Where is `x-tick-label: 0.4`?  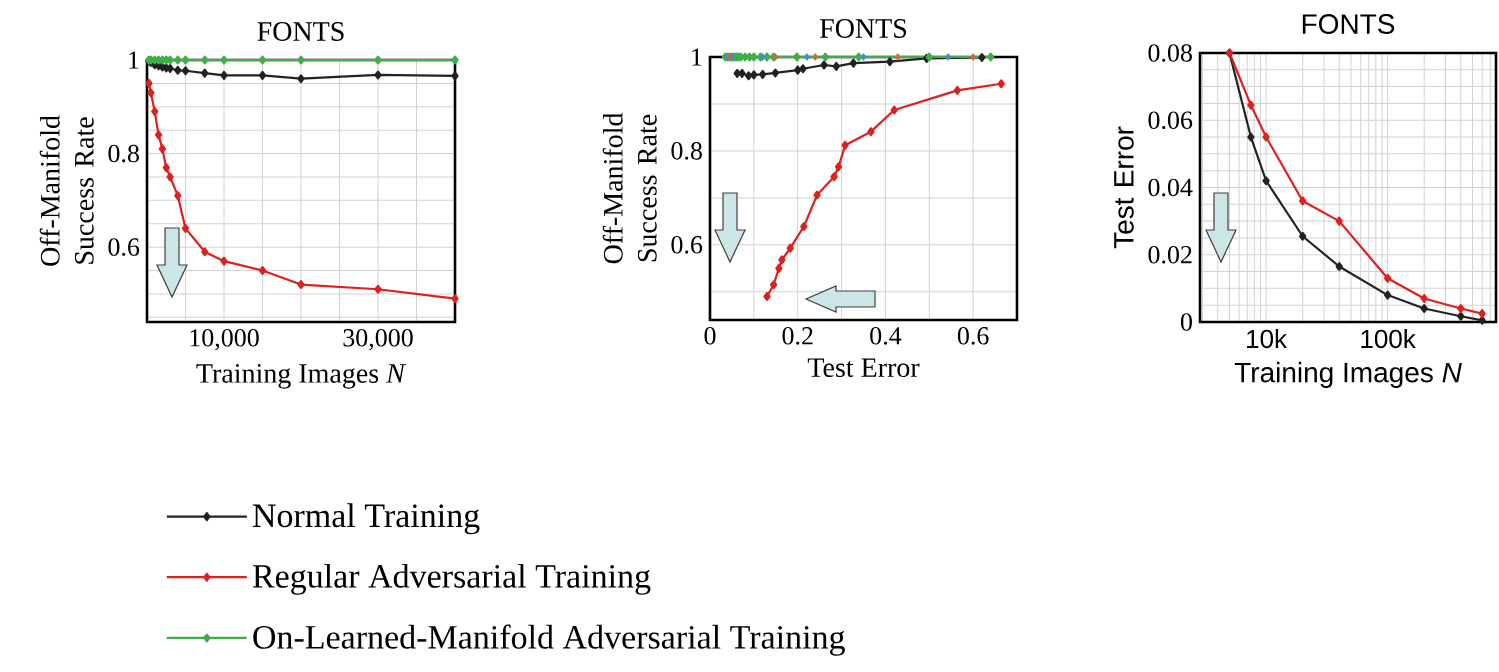 x-tick-label: 0.4 is located at coordinates (886, 336).